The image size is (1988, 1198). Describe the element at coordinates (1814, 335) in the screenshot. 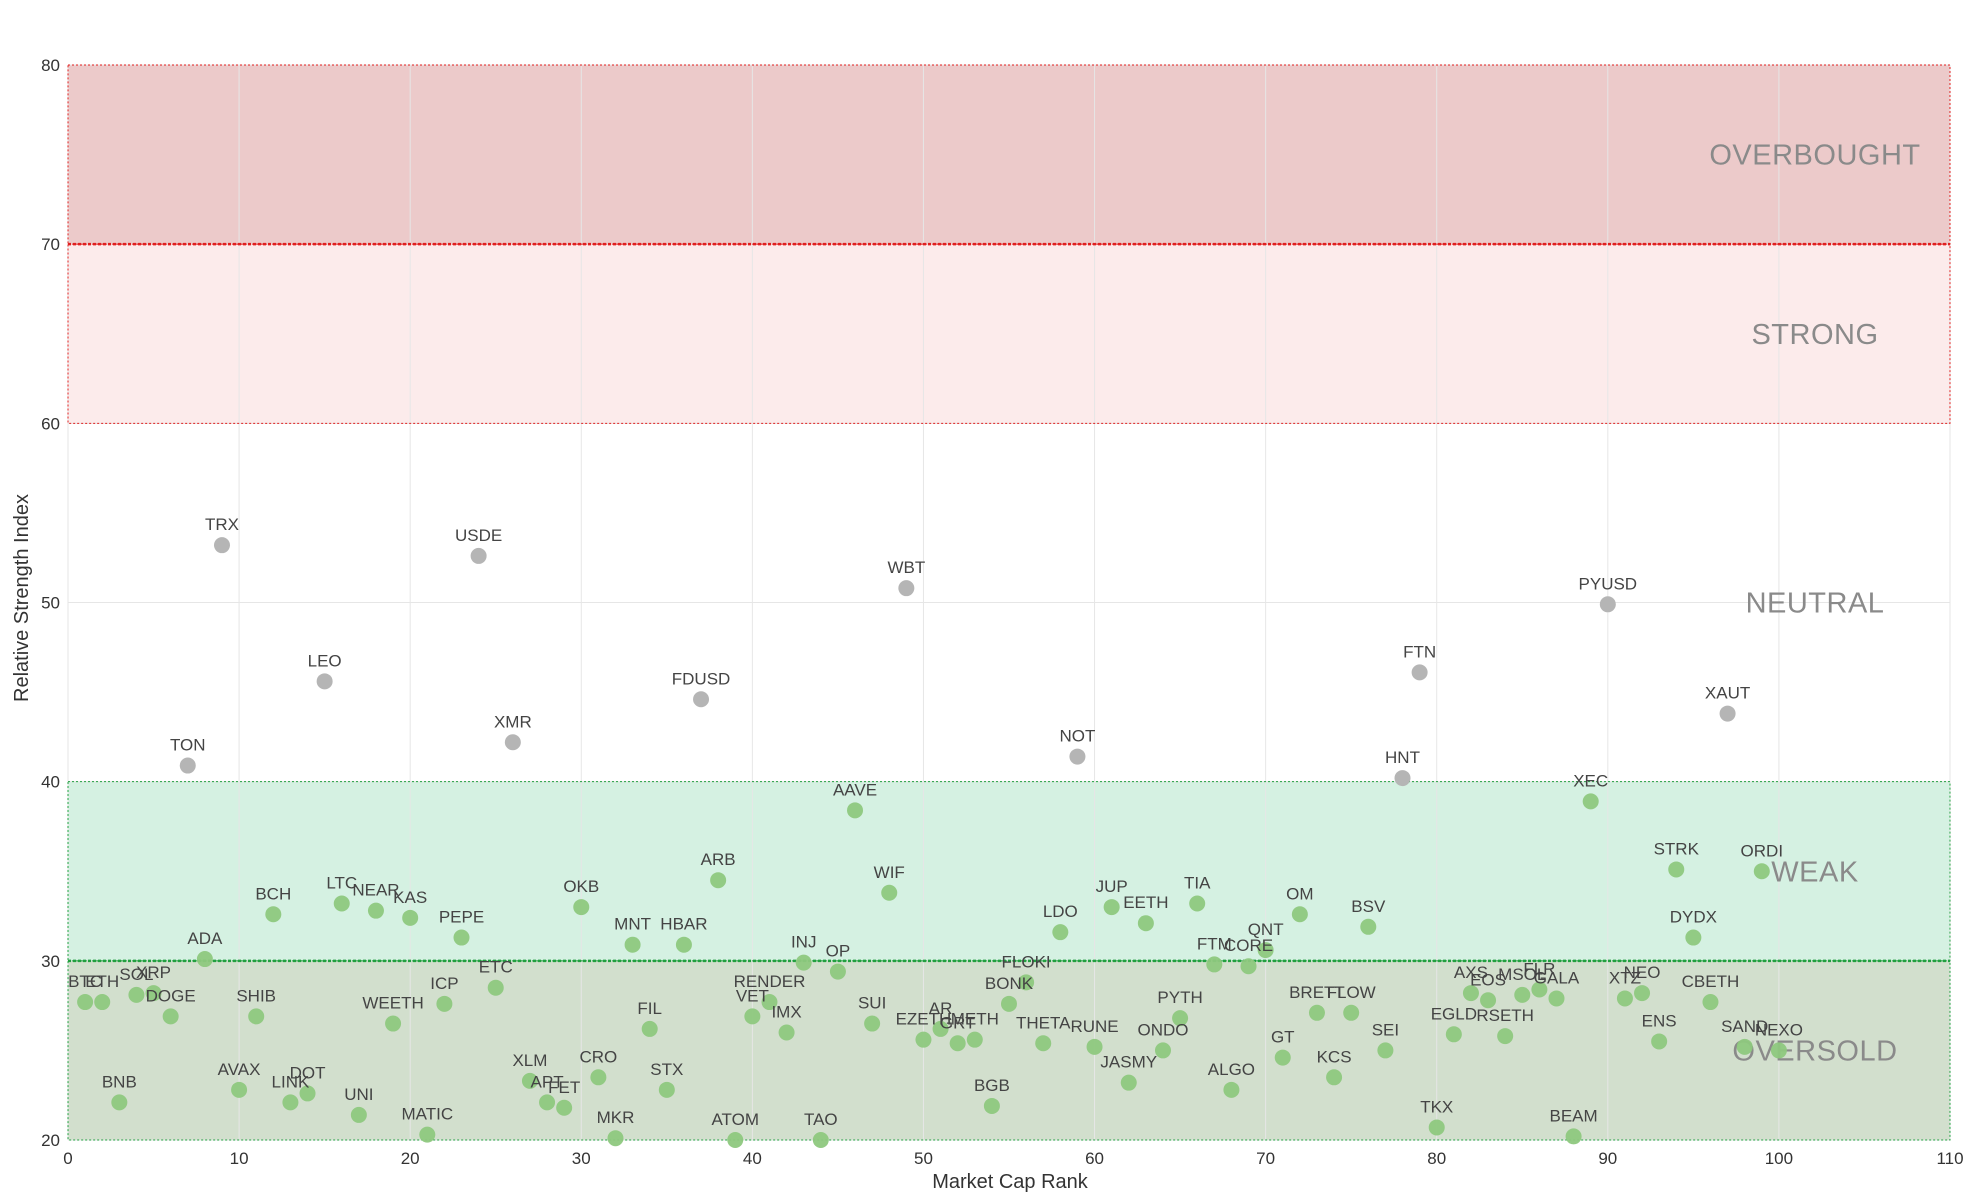

I see `zone-label-strong: STRONG` at that location.